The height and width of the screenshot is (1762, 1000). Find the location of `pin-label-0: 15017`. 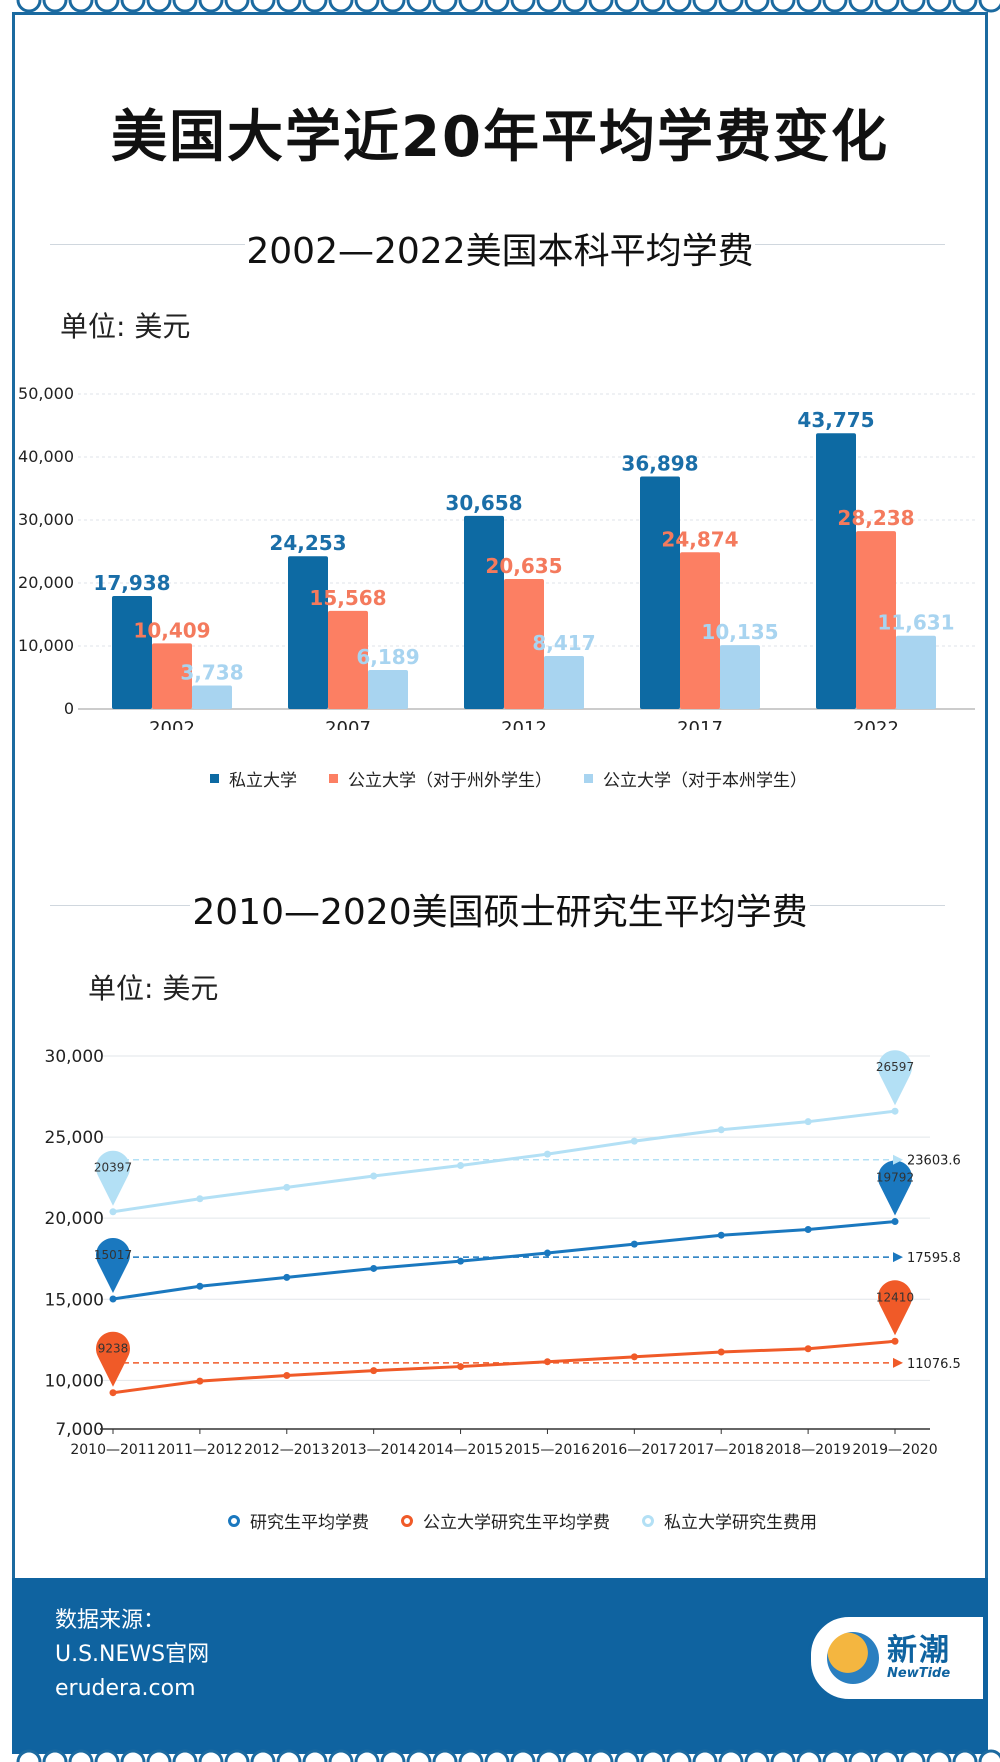

pin-label-0: 15017 is located at coordinates (113, 1255).